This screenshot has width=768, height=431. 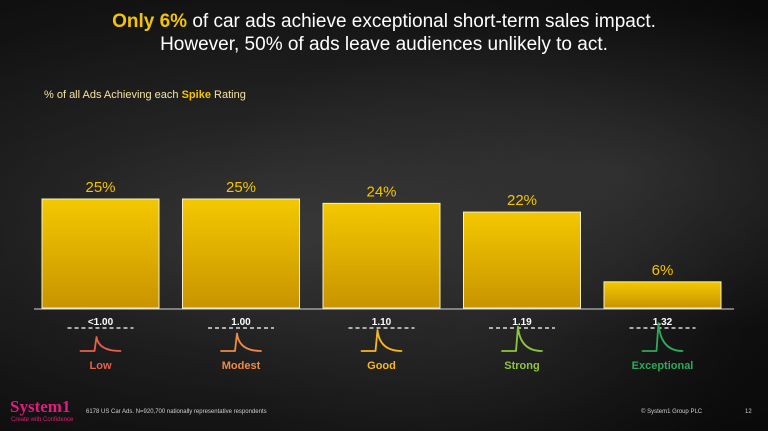 I want to click on bar-strong, so click(x=522, y=260).